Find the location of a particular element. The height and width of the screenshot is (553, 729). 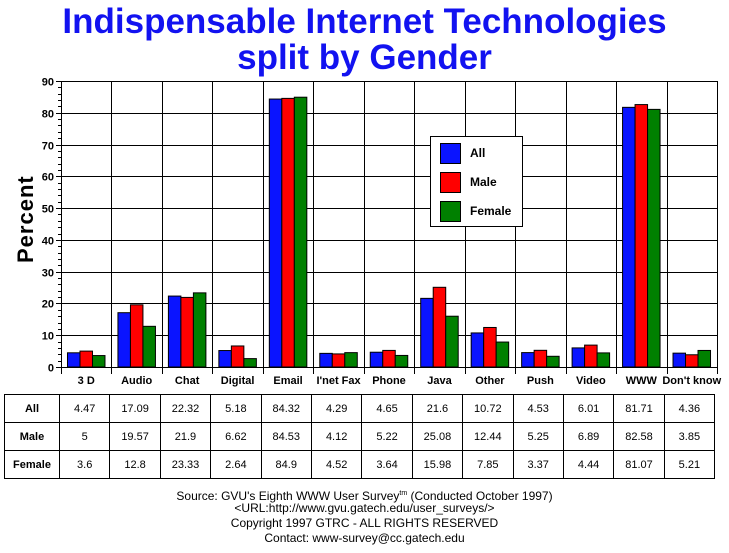

svg-text: 70 is located at coordinates (48, 147).